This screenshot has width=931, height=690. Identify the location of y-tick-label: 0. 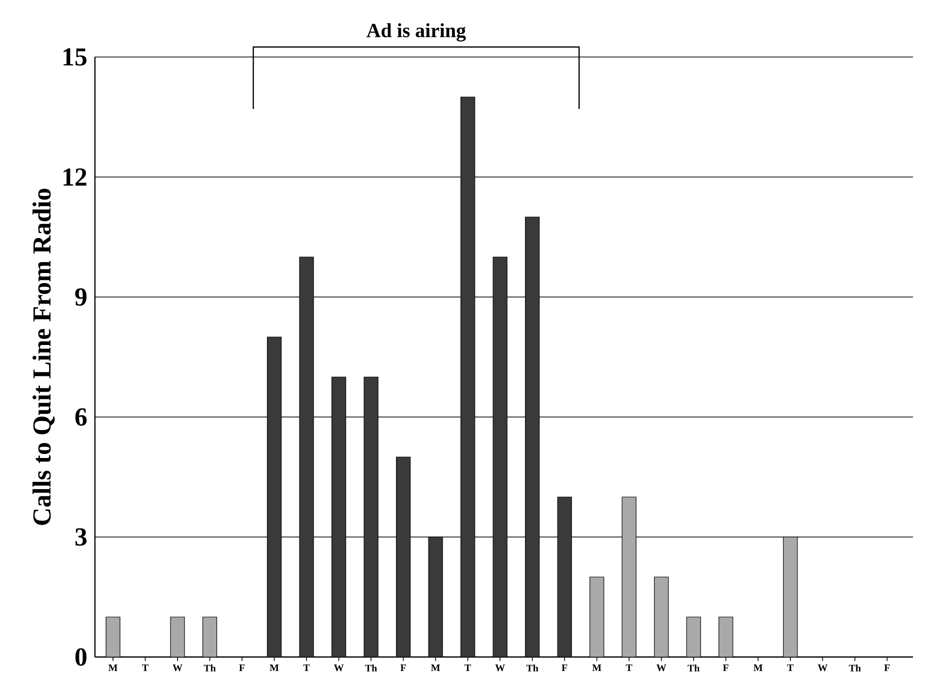
(80, 657).